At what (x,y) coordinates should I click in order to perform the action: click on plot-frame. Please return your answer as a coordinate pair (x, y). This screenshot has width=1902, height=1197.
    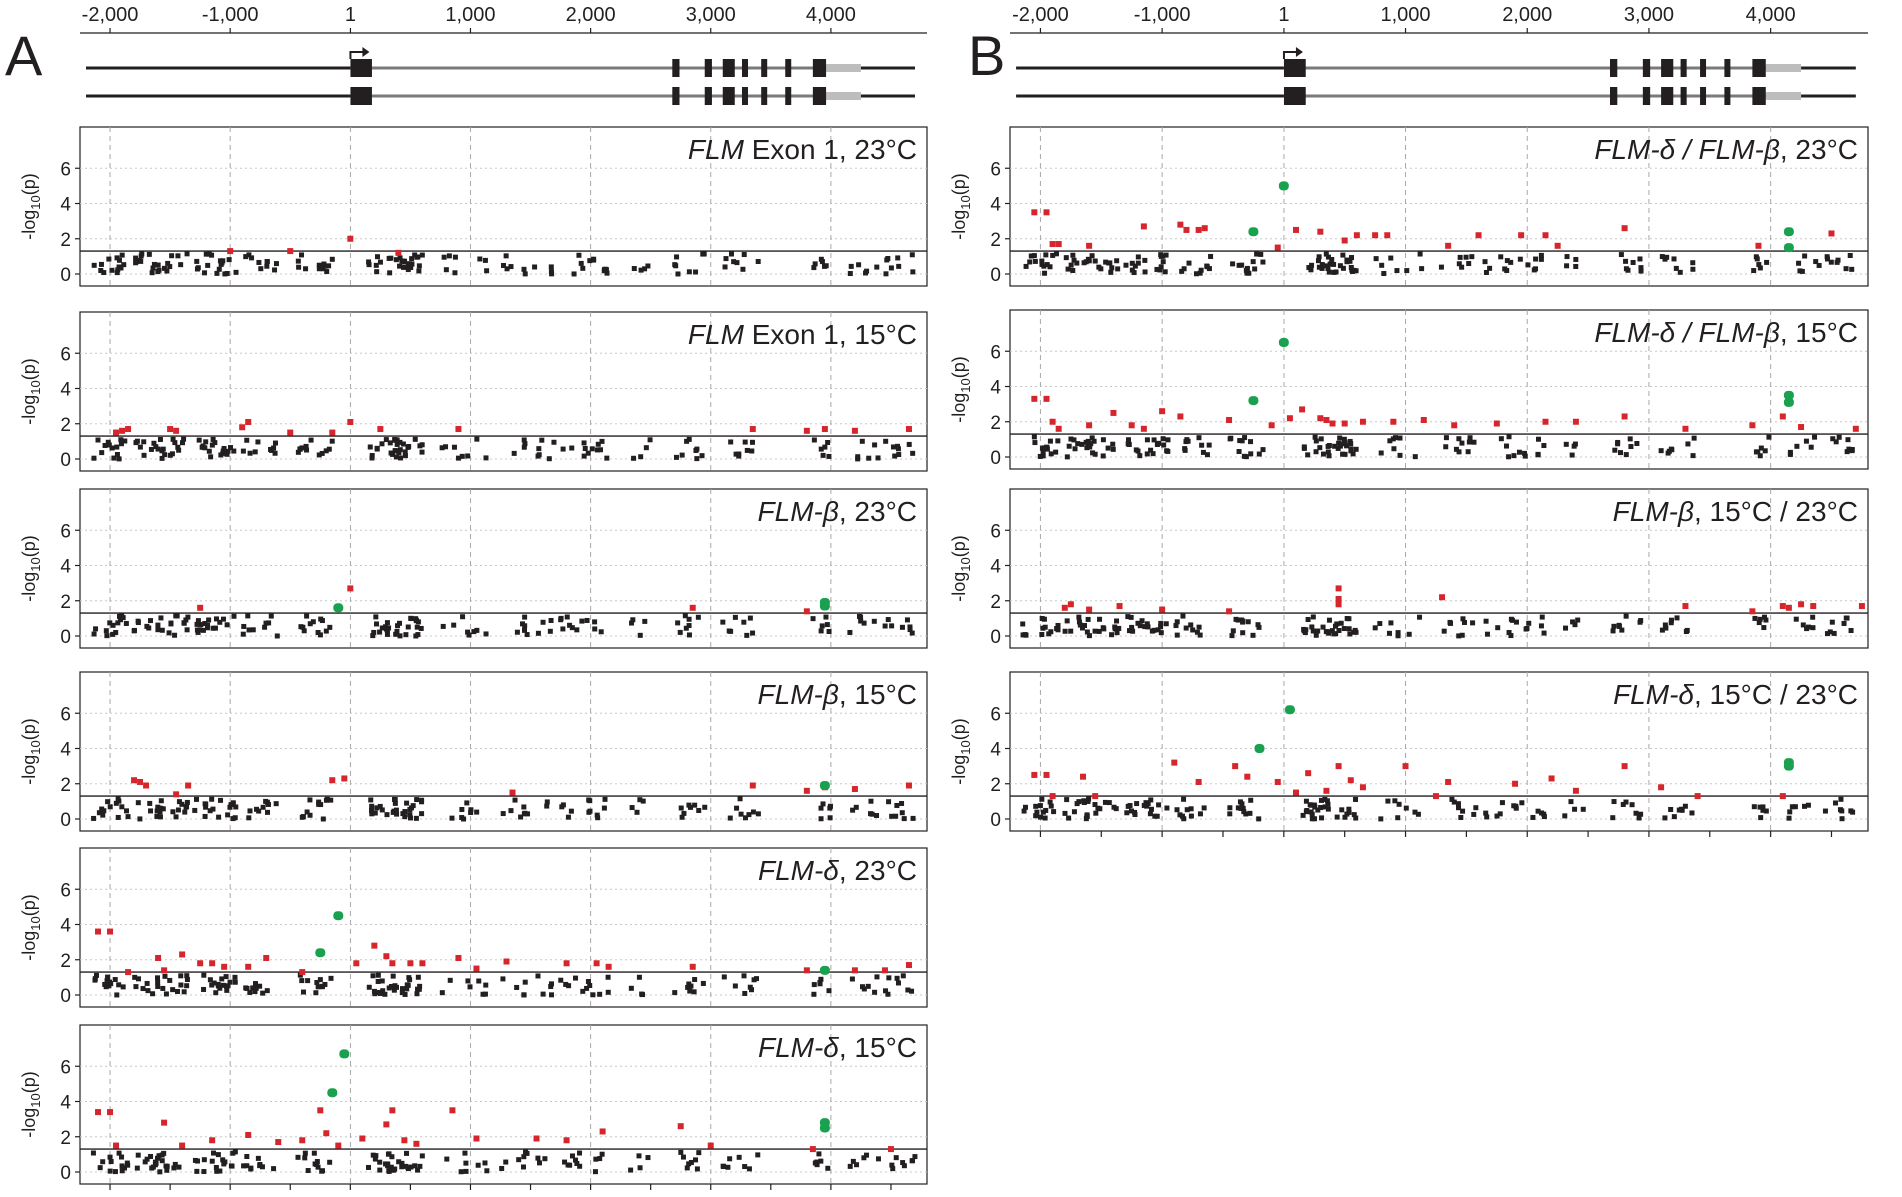
    Looking at the image, I should click on (1439, 206).